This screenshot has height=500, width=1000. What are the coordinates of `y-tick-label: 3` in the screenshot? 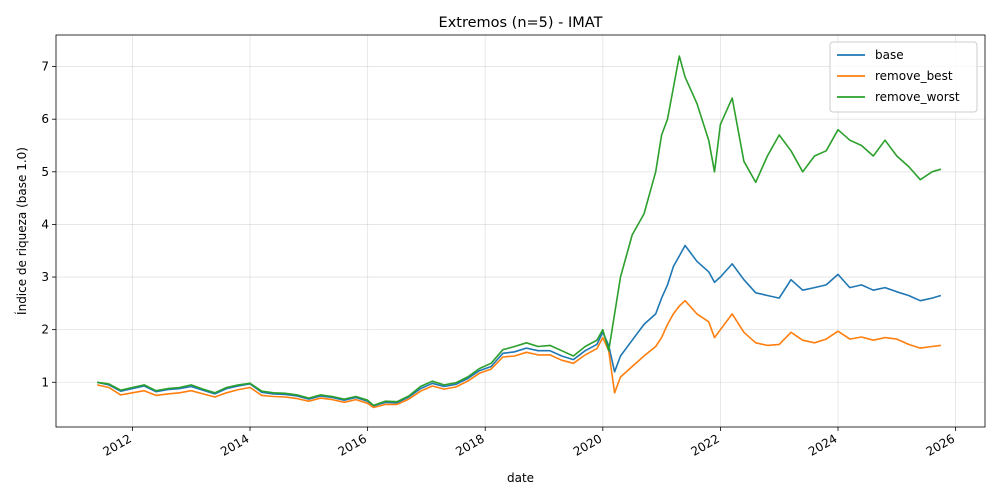 It's located at (45, 277).